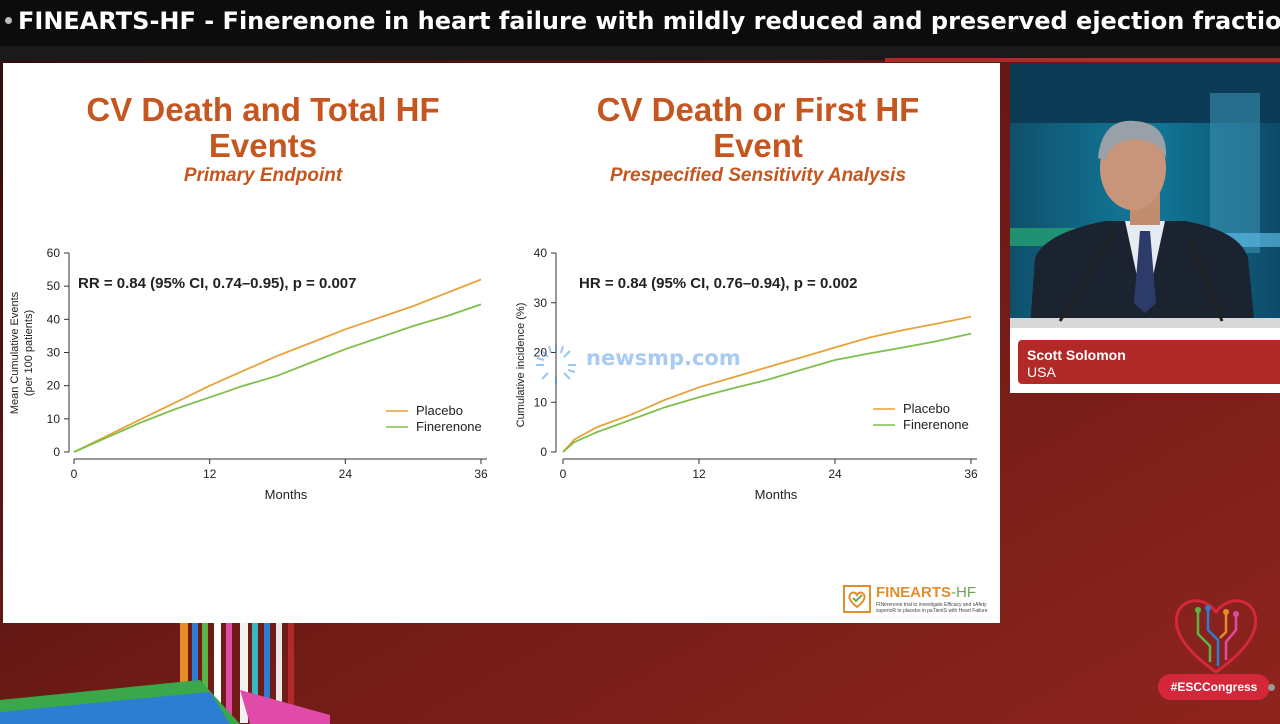 The width and height of the screenshot is (1280, 724). Describe the element at coordinates (439, 410) in the screenshot. I see `left-legend-placebo: Placebo` at that location.